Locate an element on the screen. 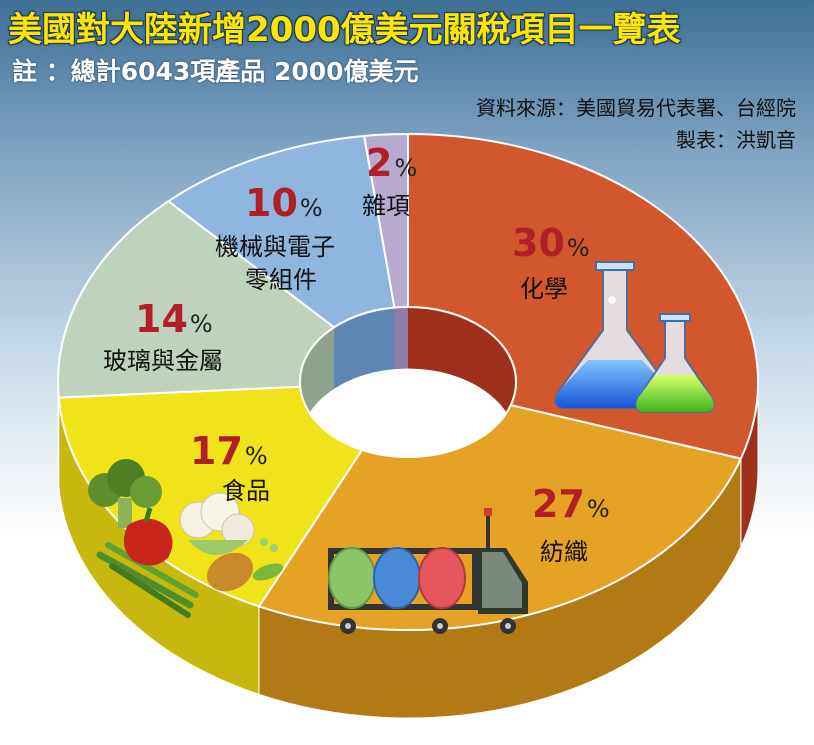  category-label: 機械與電子 is located at coordinates (275, 247).